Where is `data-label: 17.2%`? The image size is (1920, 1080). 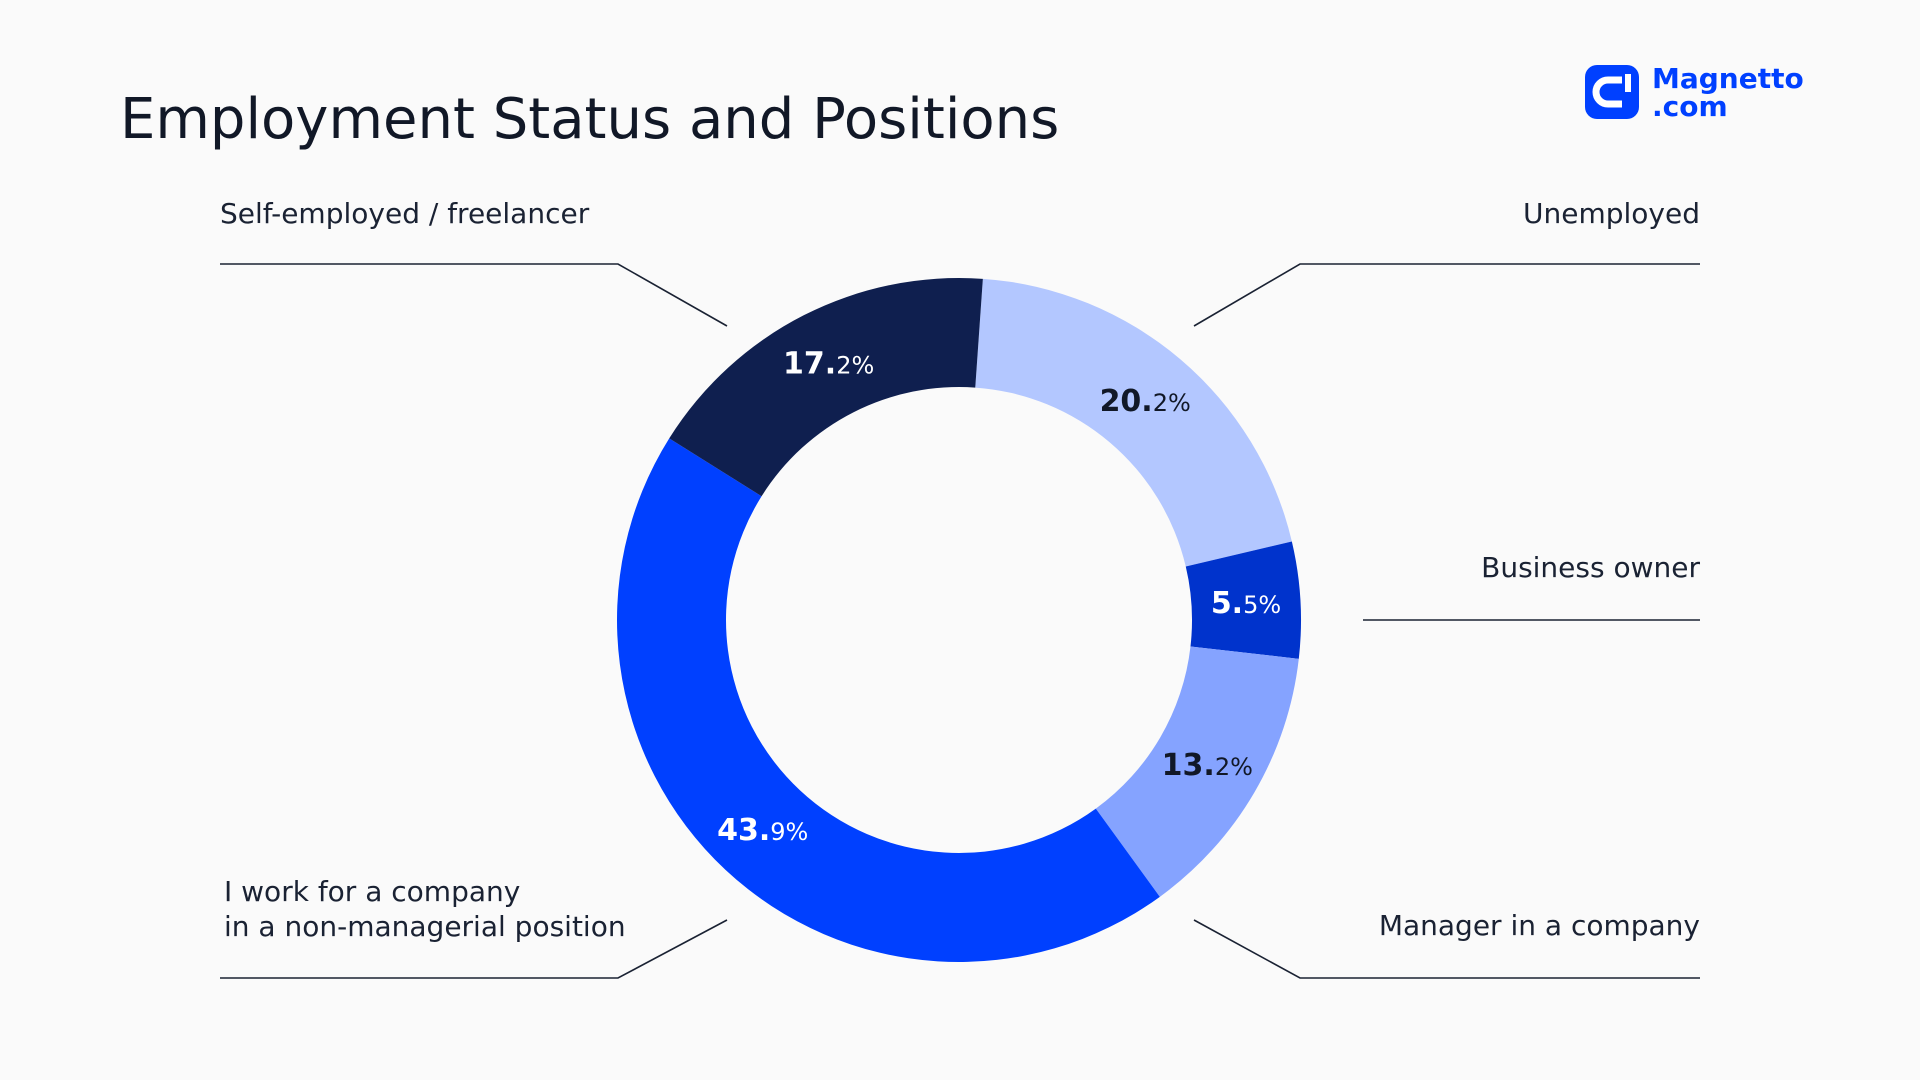 data-label: 17.2% is located at coordinates (828, 364).